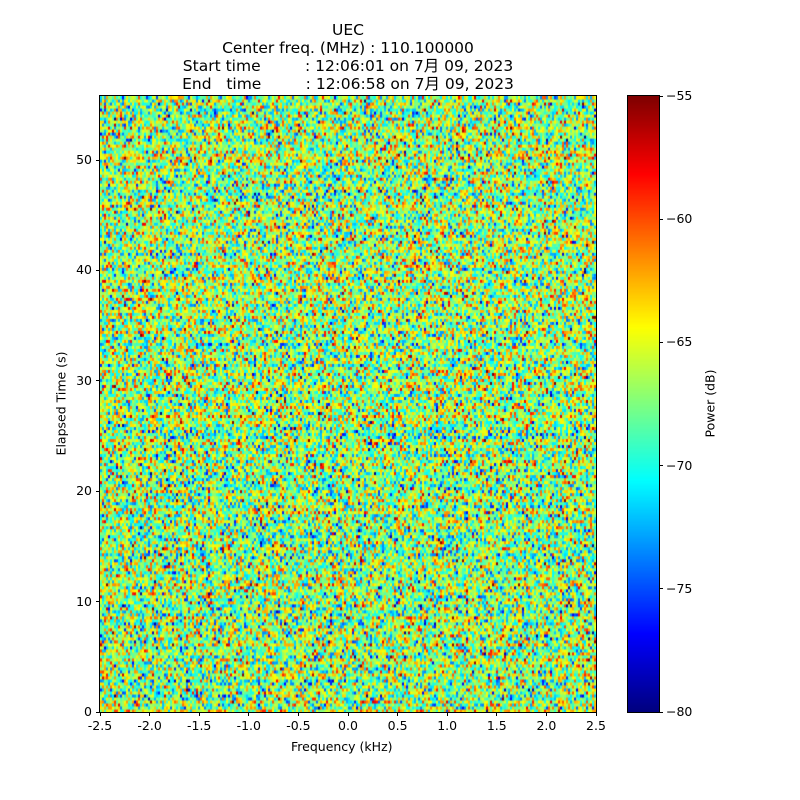  I want to click on y-tick-label: 50, so click(84, 160).